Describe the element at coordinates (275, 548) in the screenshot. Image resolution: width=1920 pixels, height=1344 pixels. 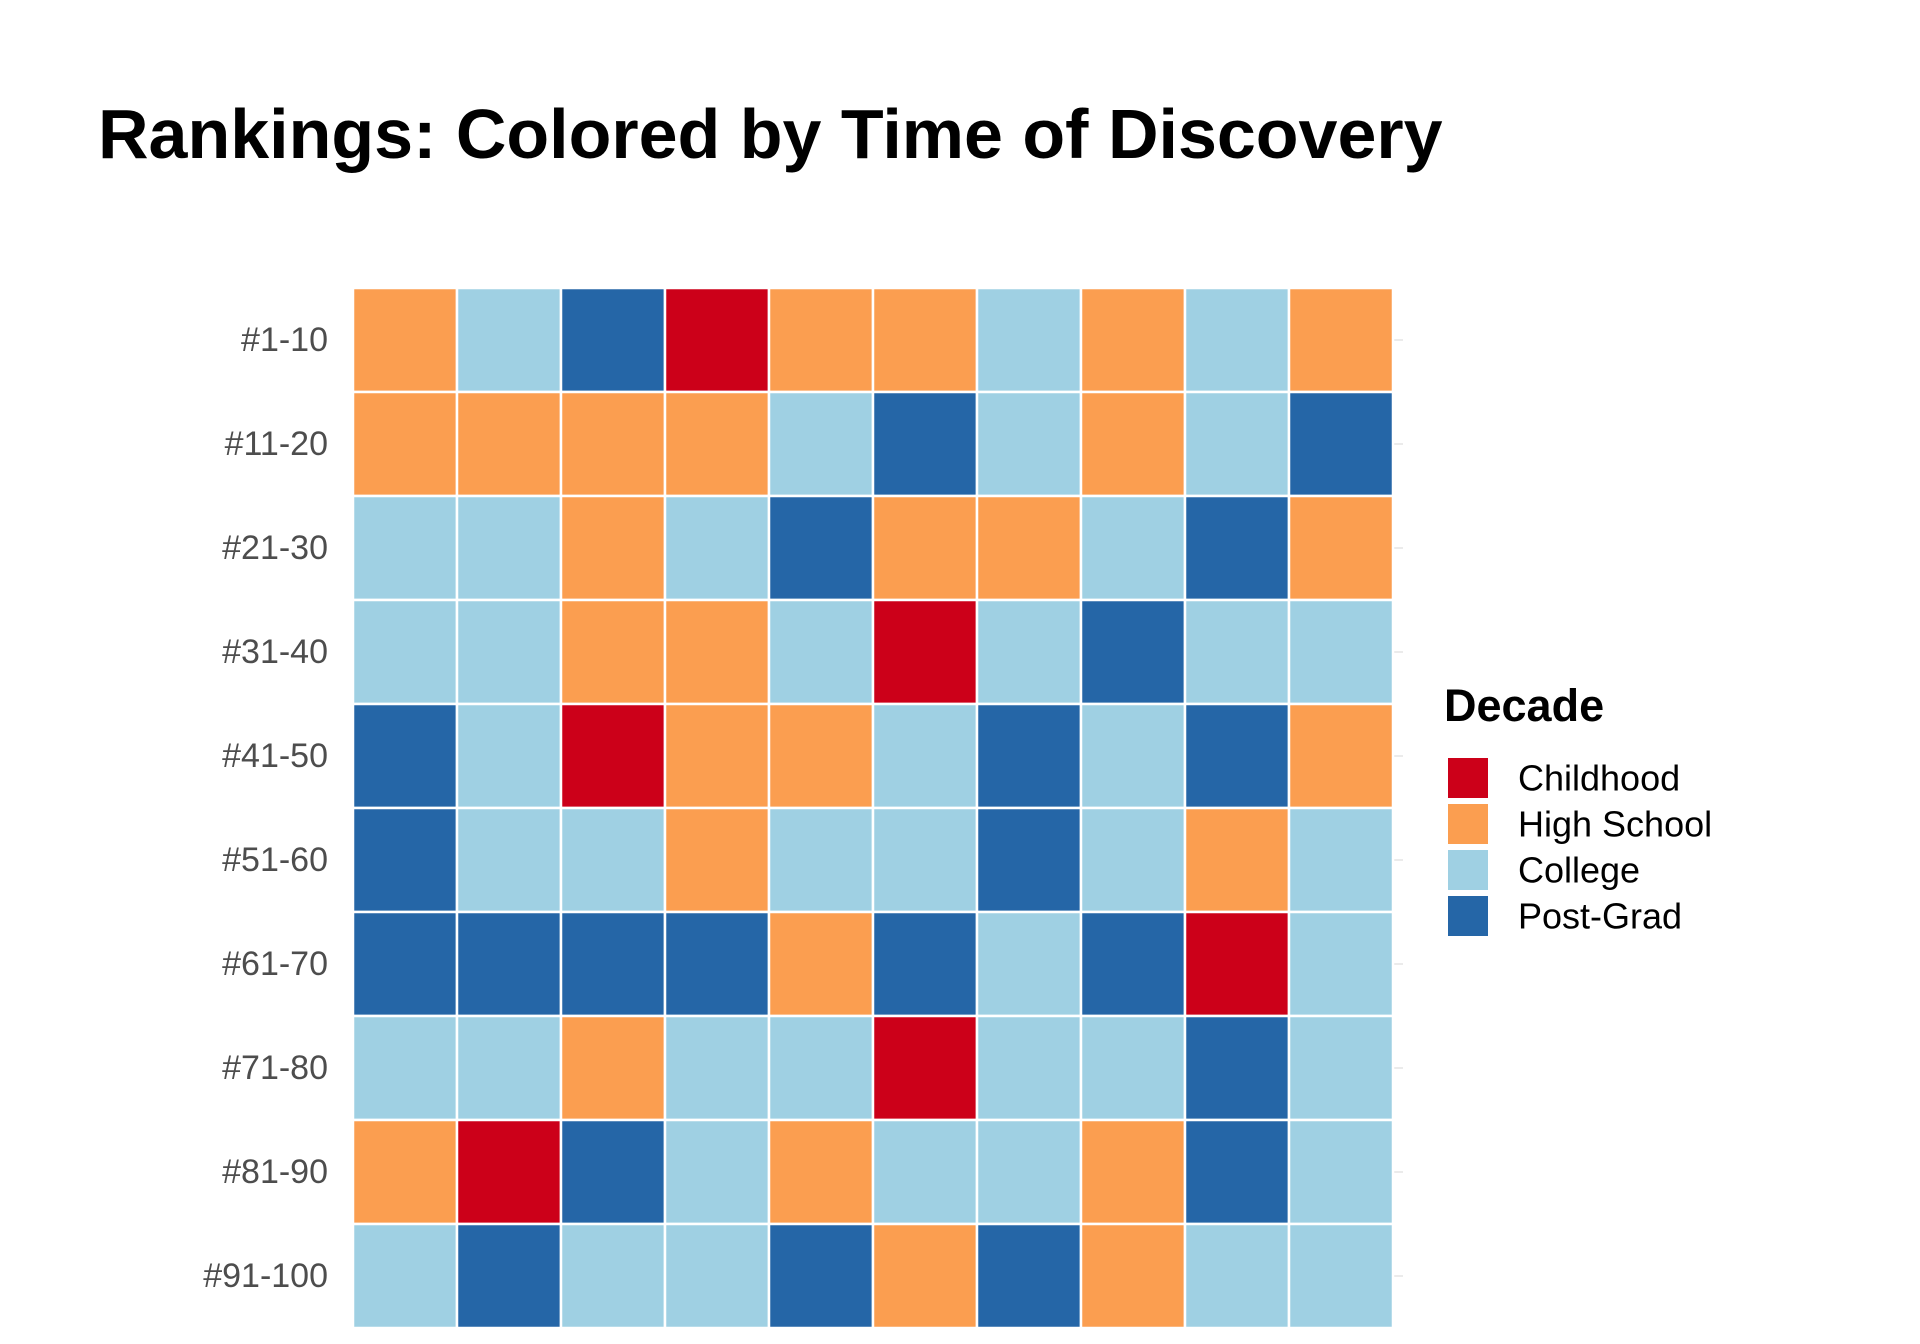
I see `y-tick-label: #21-30` at that location.